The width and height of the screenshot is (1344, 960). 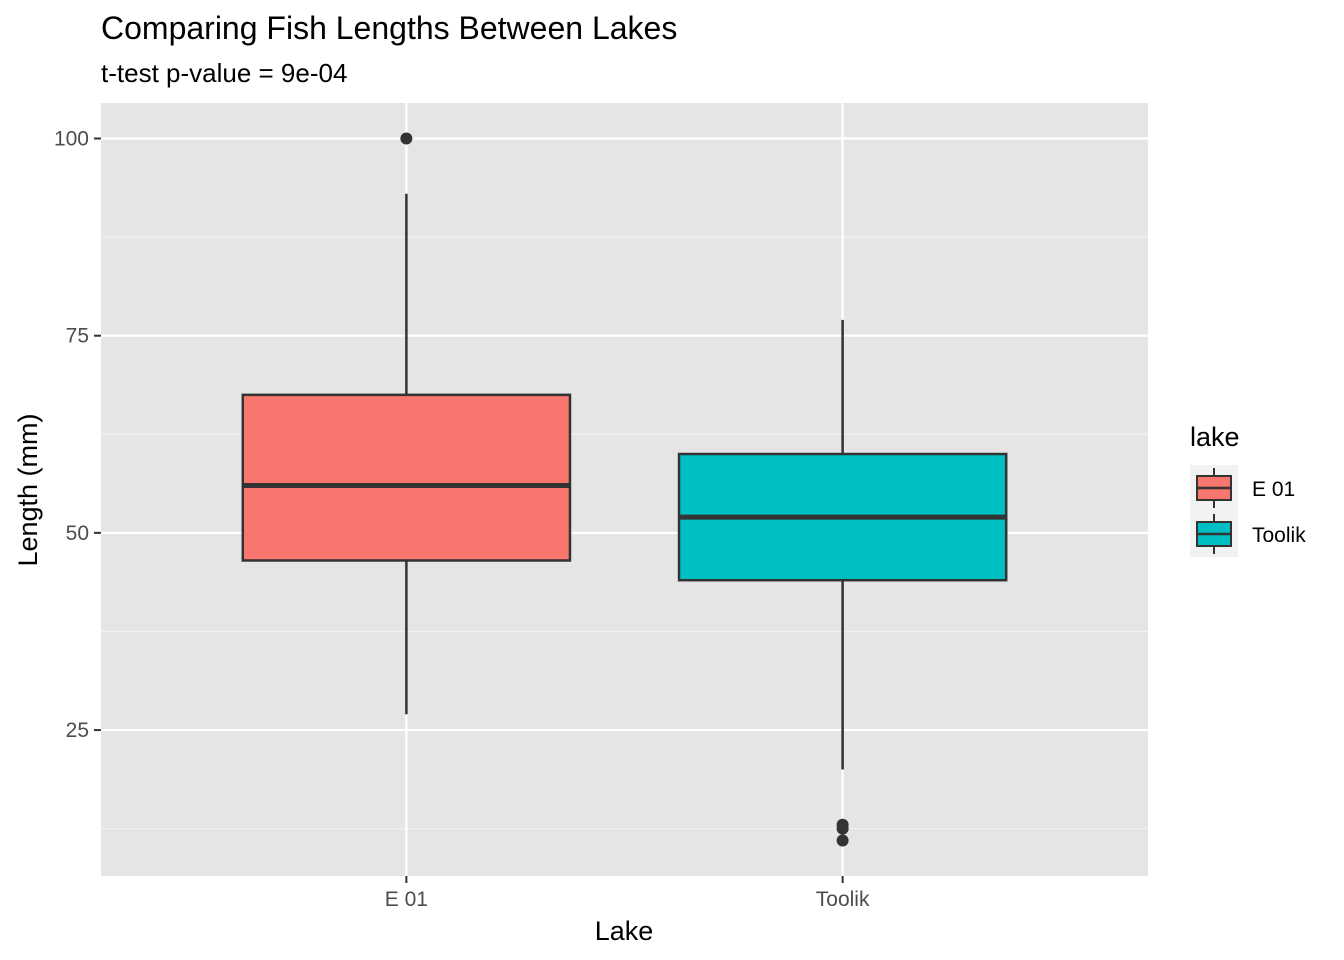 What do you see at coordinates (77, 533) in the screenshot?
I see `y-tick-label: 50` at bounding box center [77, 533].